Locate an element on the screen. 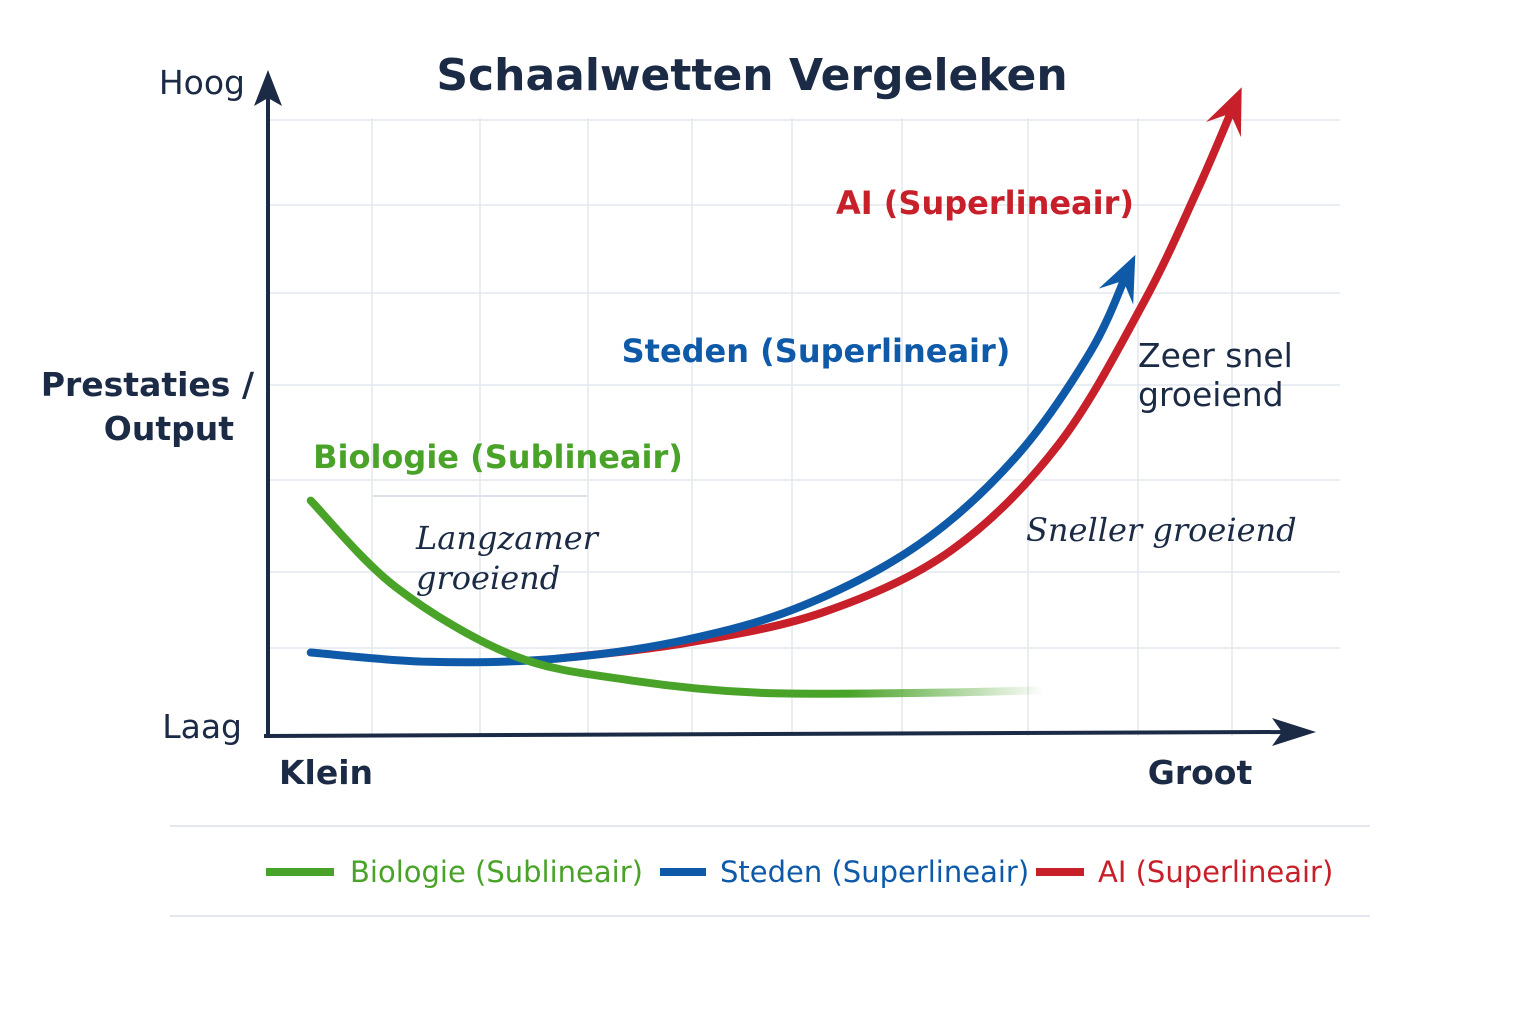 This screenshot has height=1024, width=1536. legend-label-ai: AI (Superlineair) is located at coordinates (1215, 872).